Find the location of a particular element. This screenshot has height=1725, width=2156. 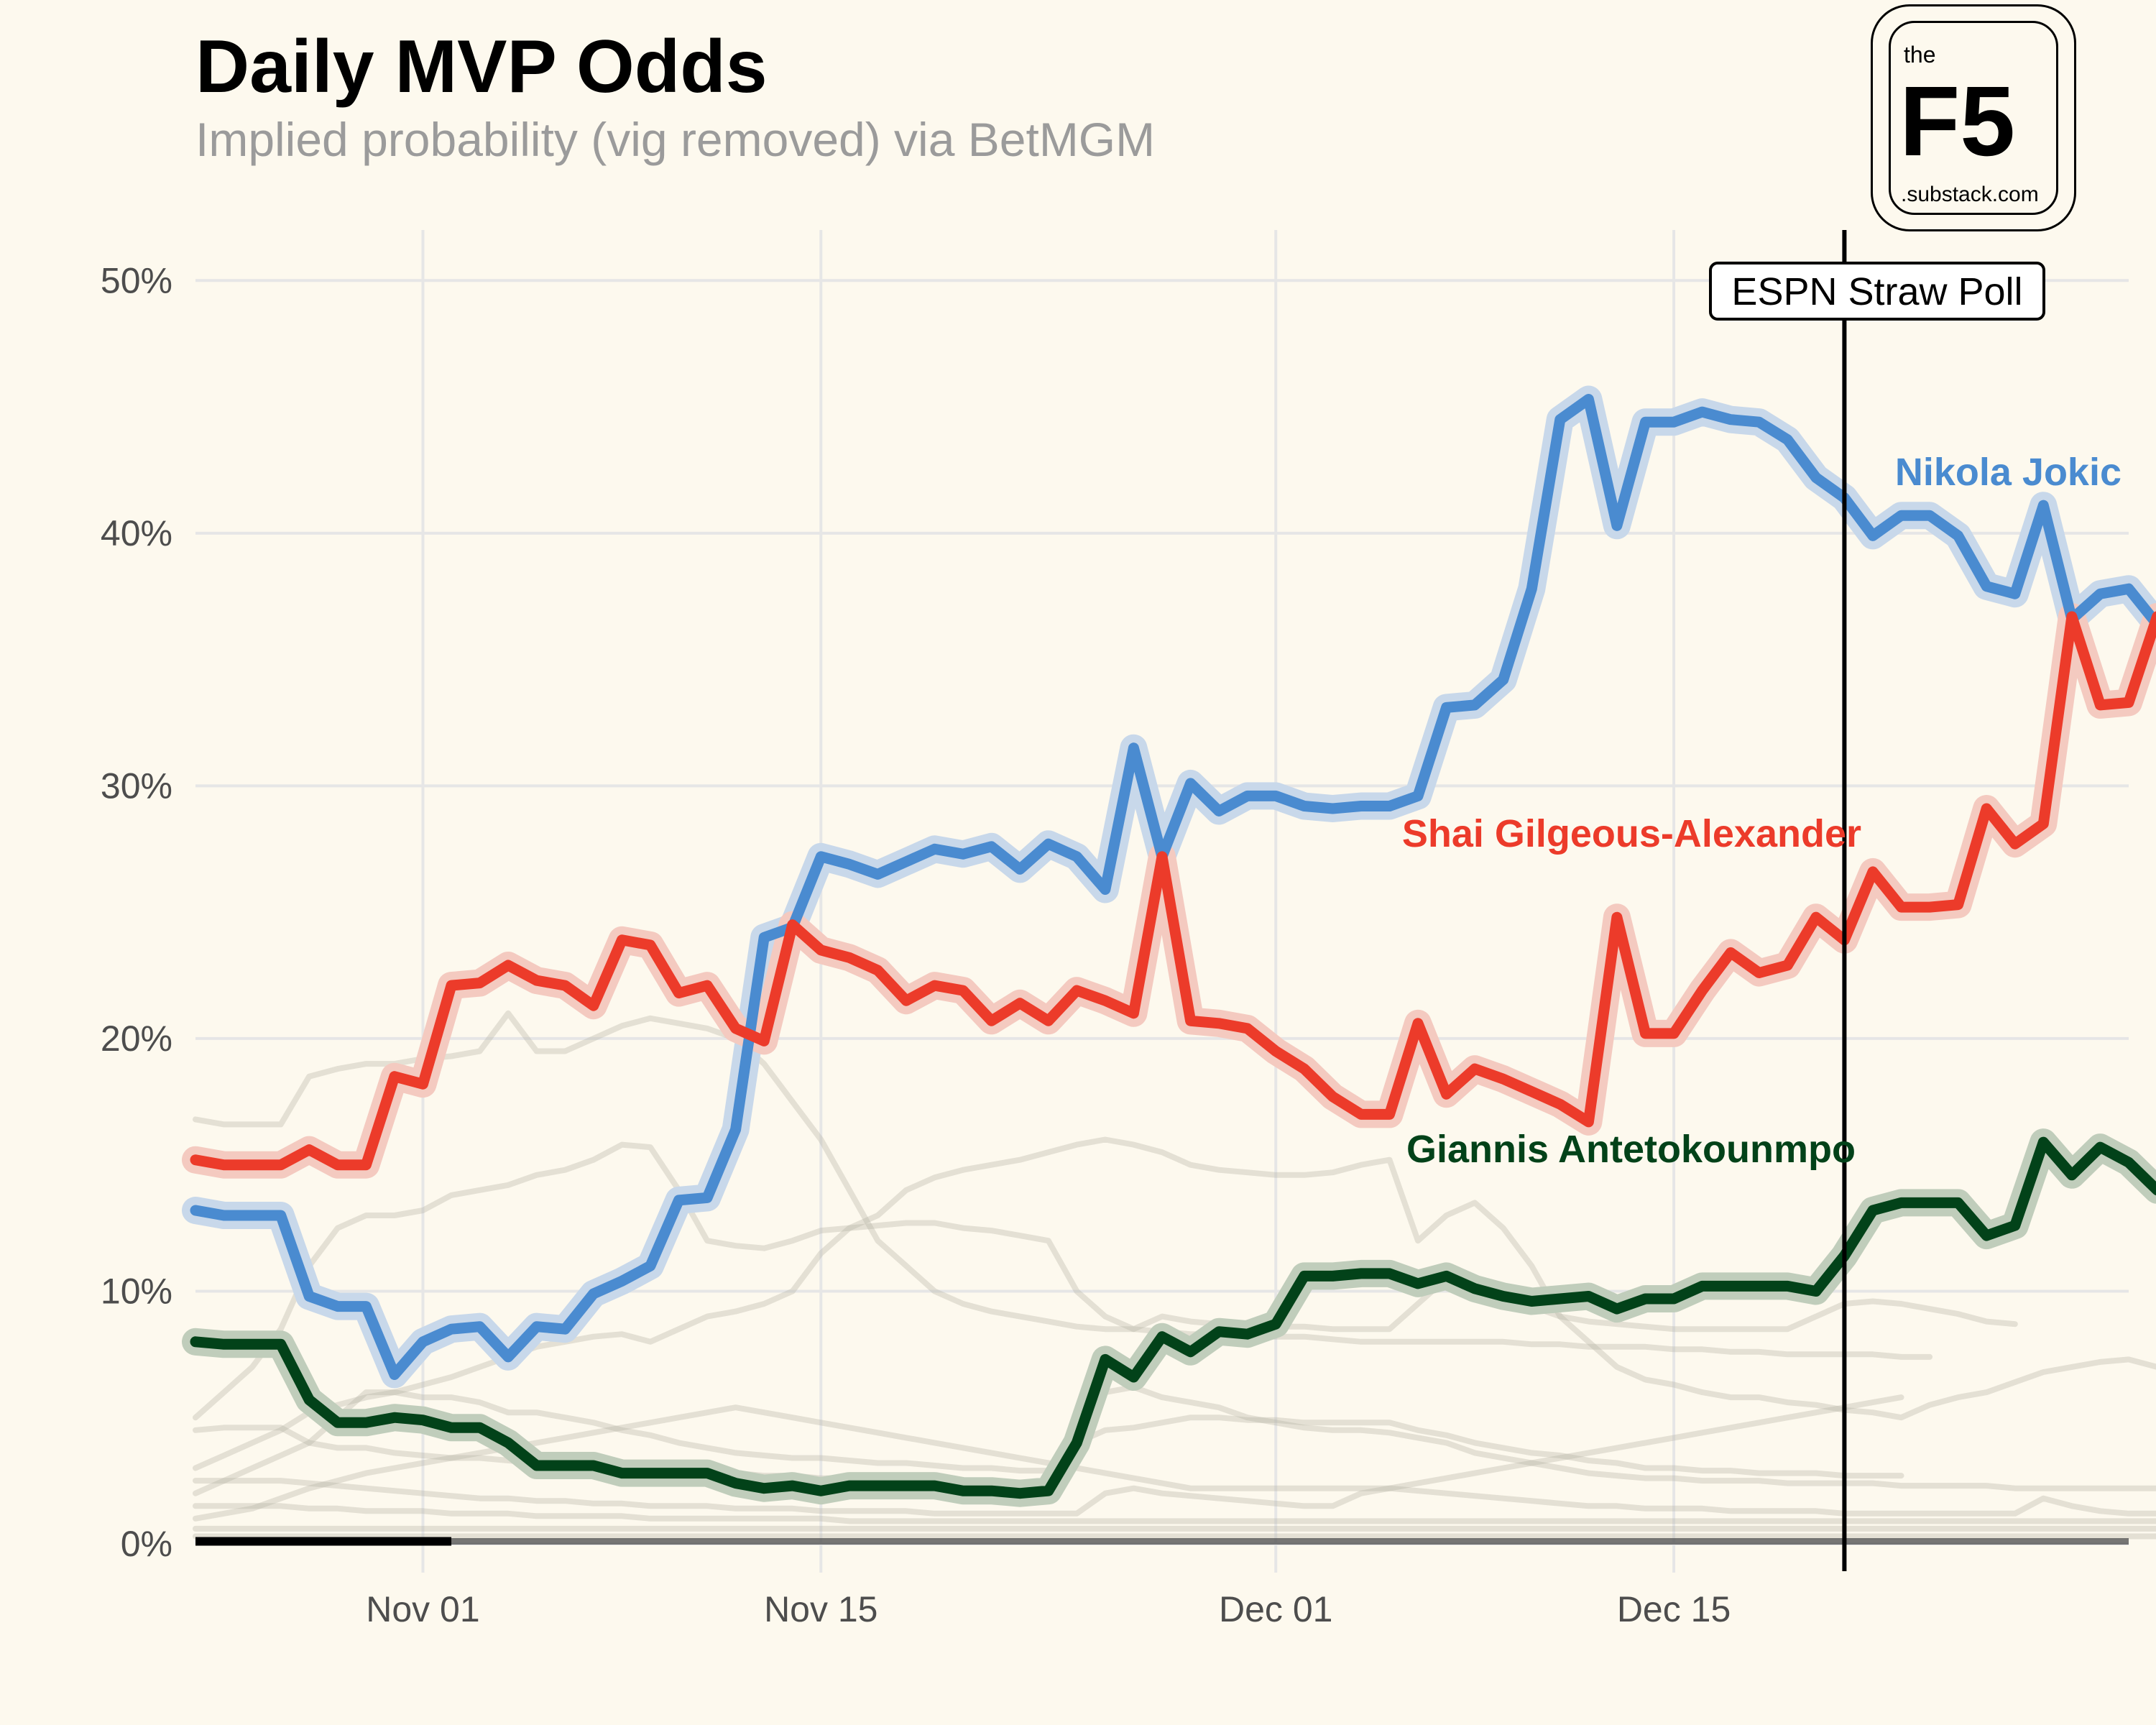

annotations: ESPN Straw Poll is located at coordinates (1877, 900).